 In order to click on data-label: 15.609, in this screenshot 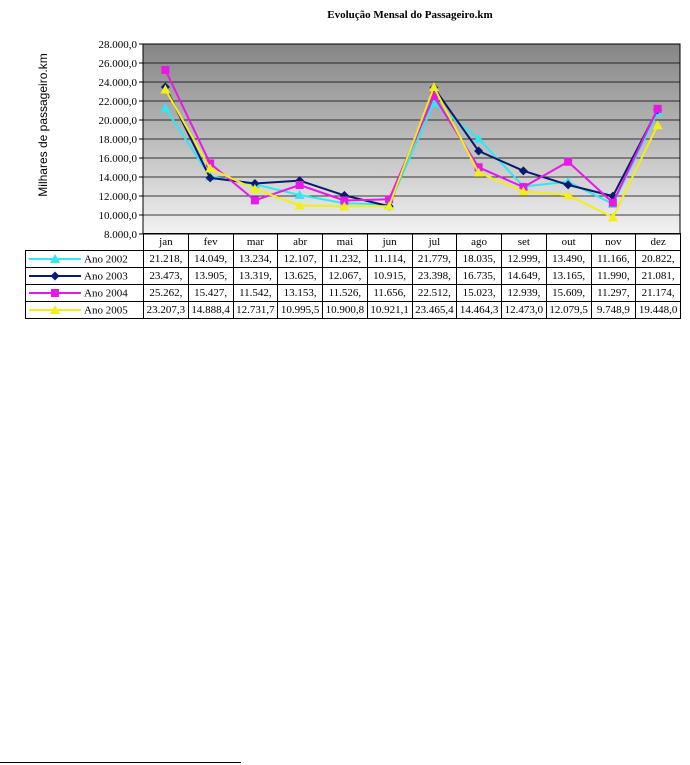, I will do `click(568, 293)`.